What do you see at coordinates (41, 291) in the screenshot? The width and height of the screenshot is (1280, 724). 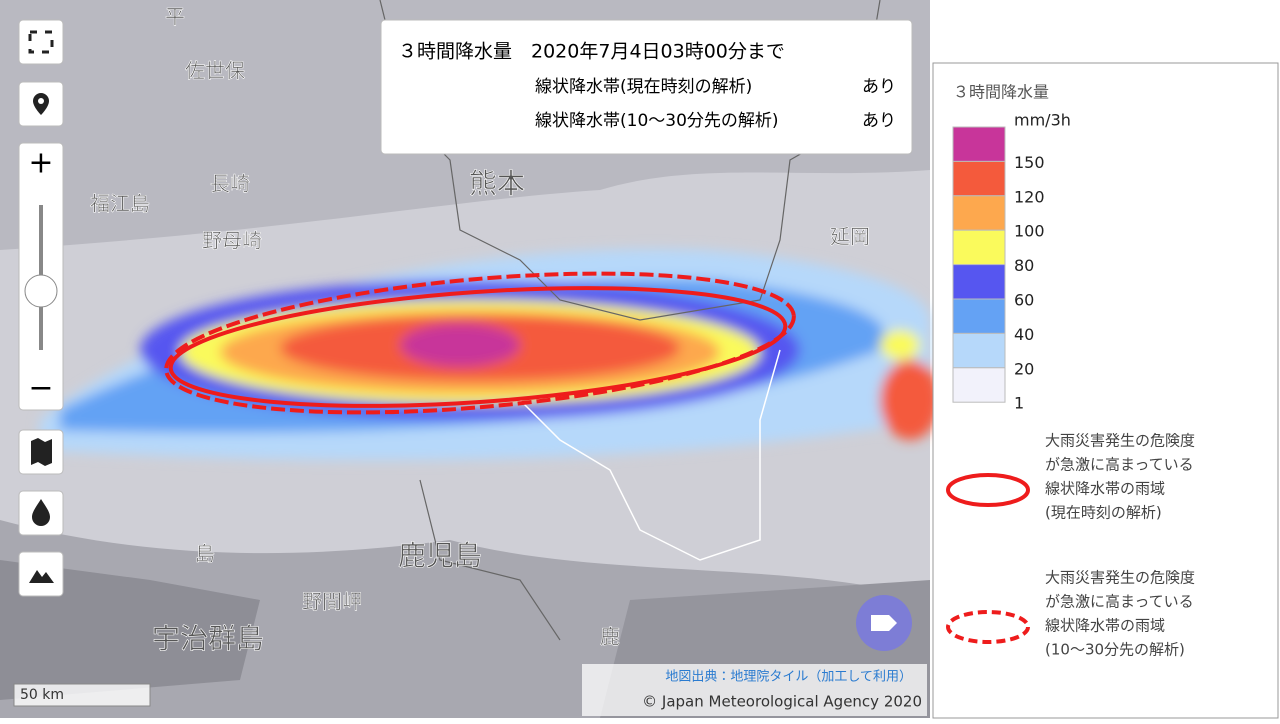 I see `zoom-handle` at bounding box center [41, 291].